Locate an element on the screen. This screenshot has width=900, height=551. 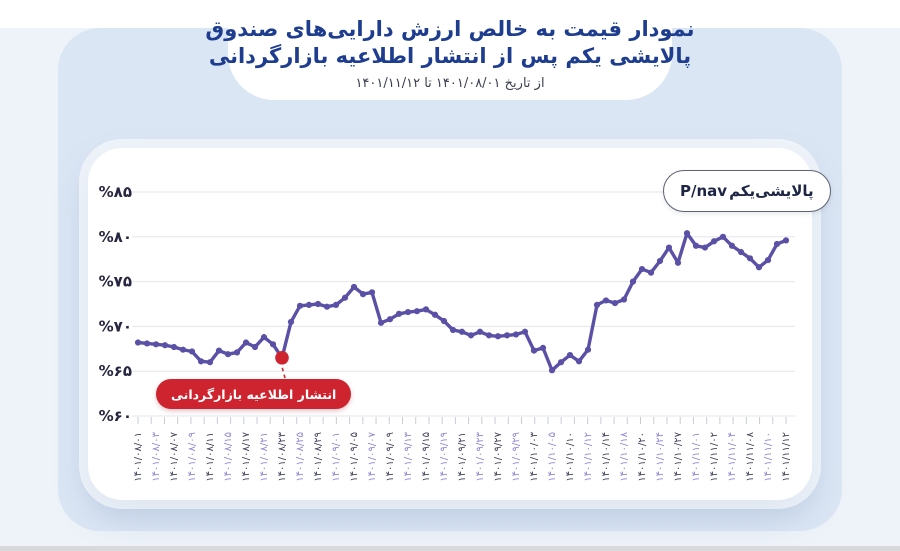
x-axis-label: ۱۴۰۱/۰۸/۲۳ is located at coordinates (282, 456).